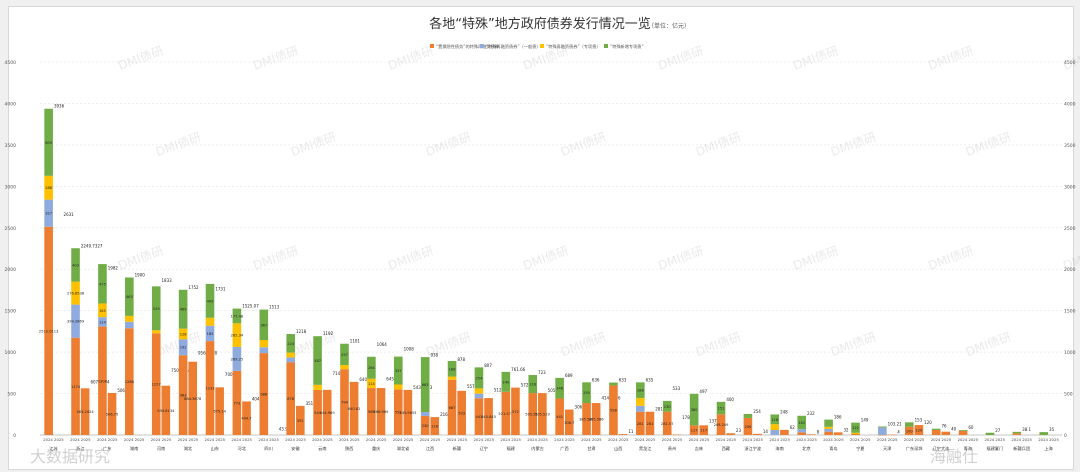 The image size is (1080, 472). I want to click on total-label-2024: 35, so click(1052, 429).